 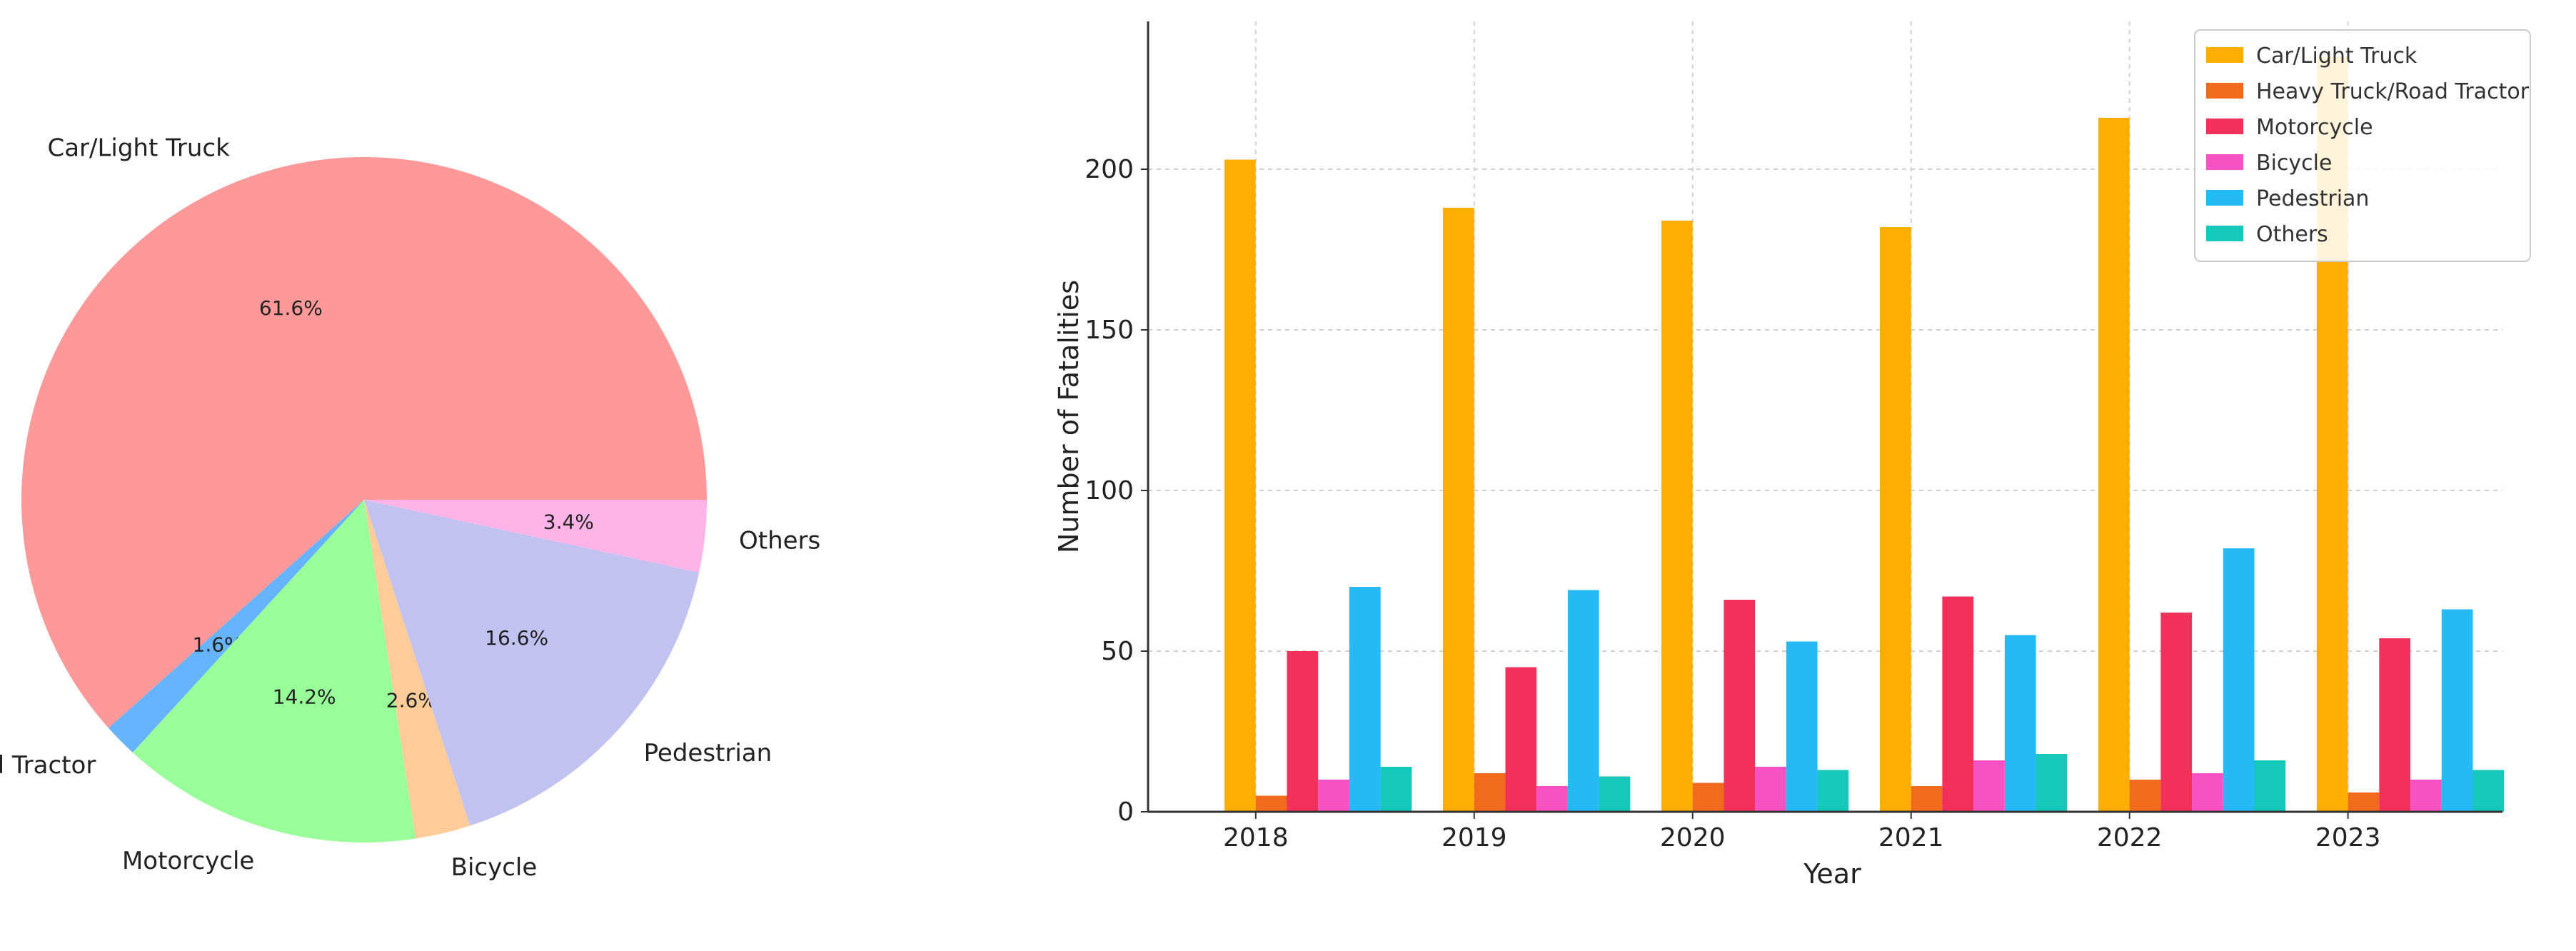 I want to click on bar-others-2021, so click(x=2052, y=783).